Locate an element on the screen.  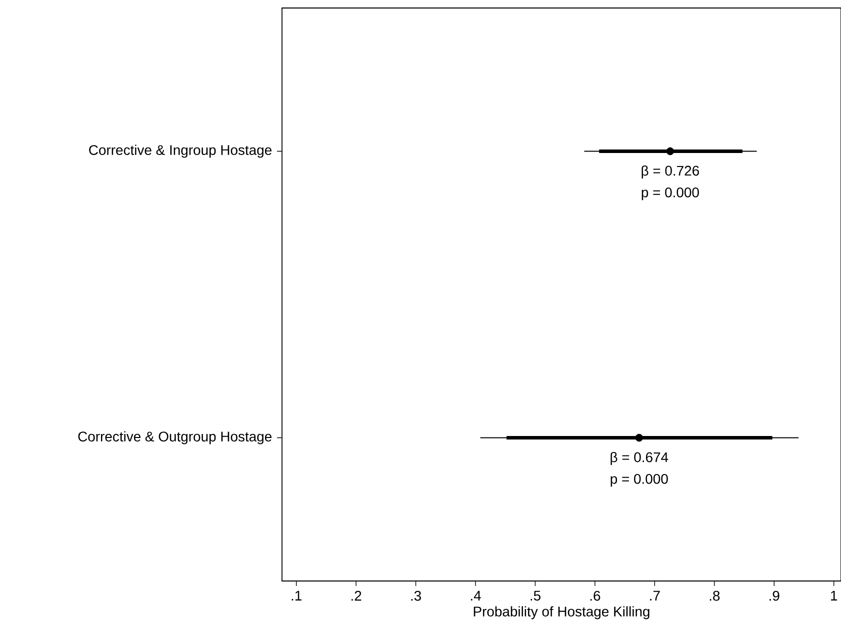
x-tick-label: .1 is located at coordinates (297, 595).